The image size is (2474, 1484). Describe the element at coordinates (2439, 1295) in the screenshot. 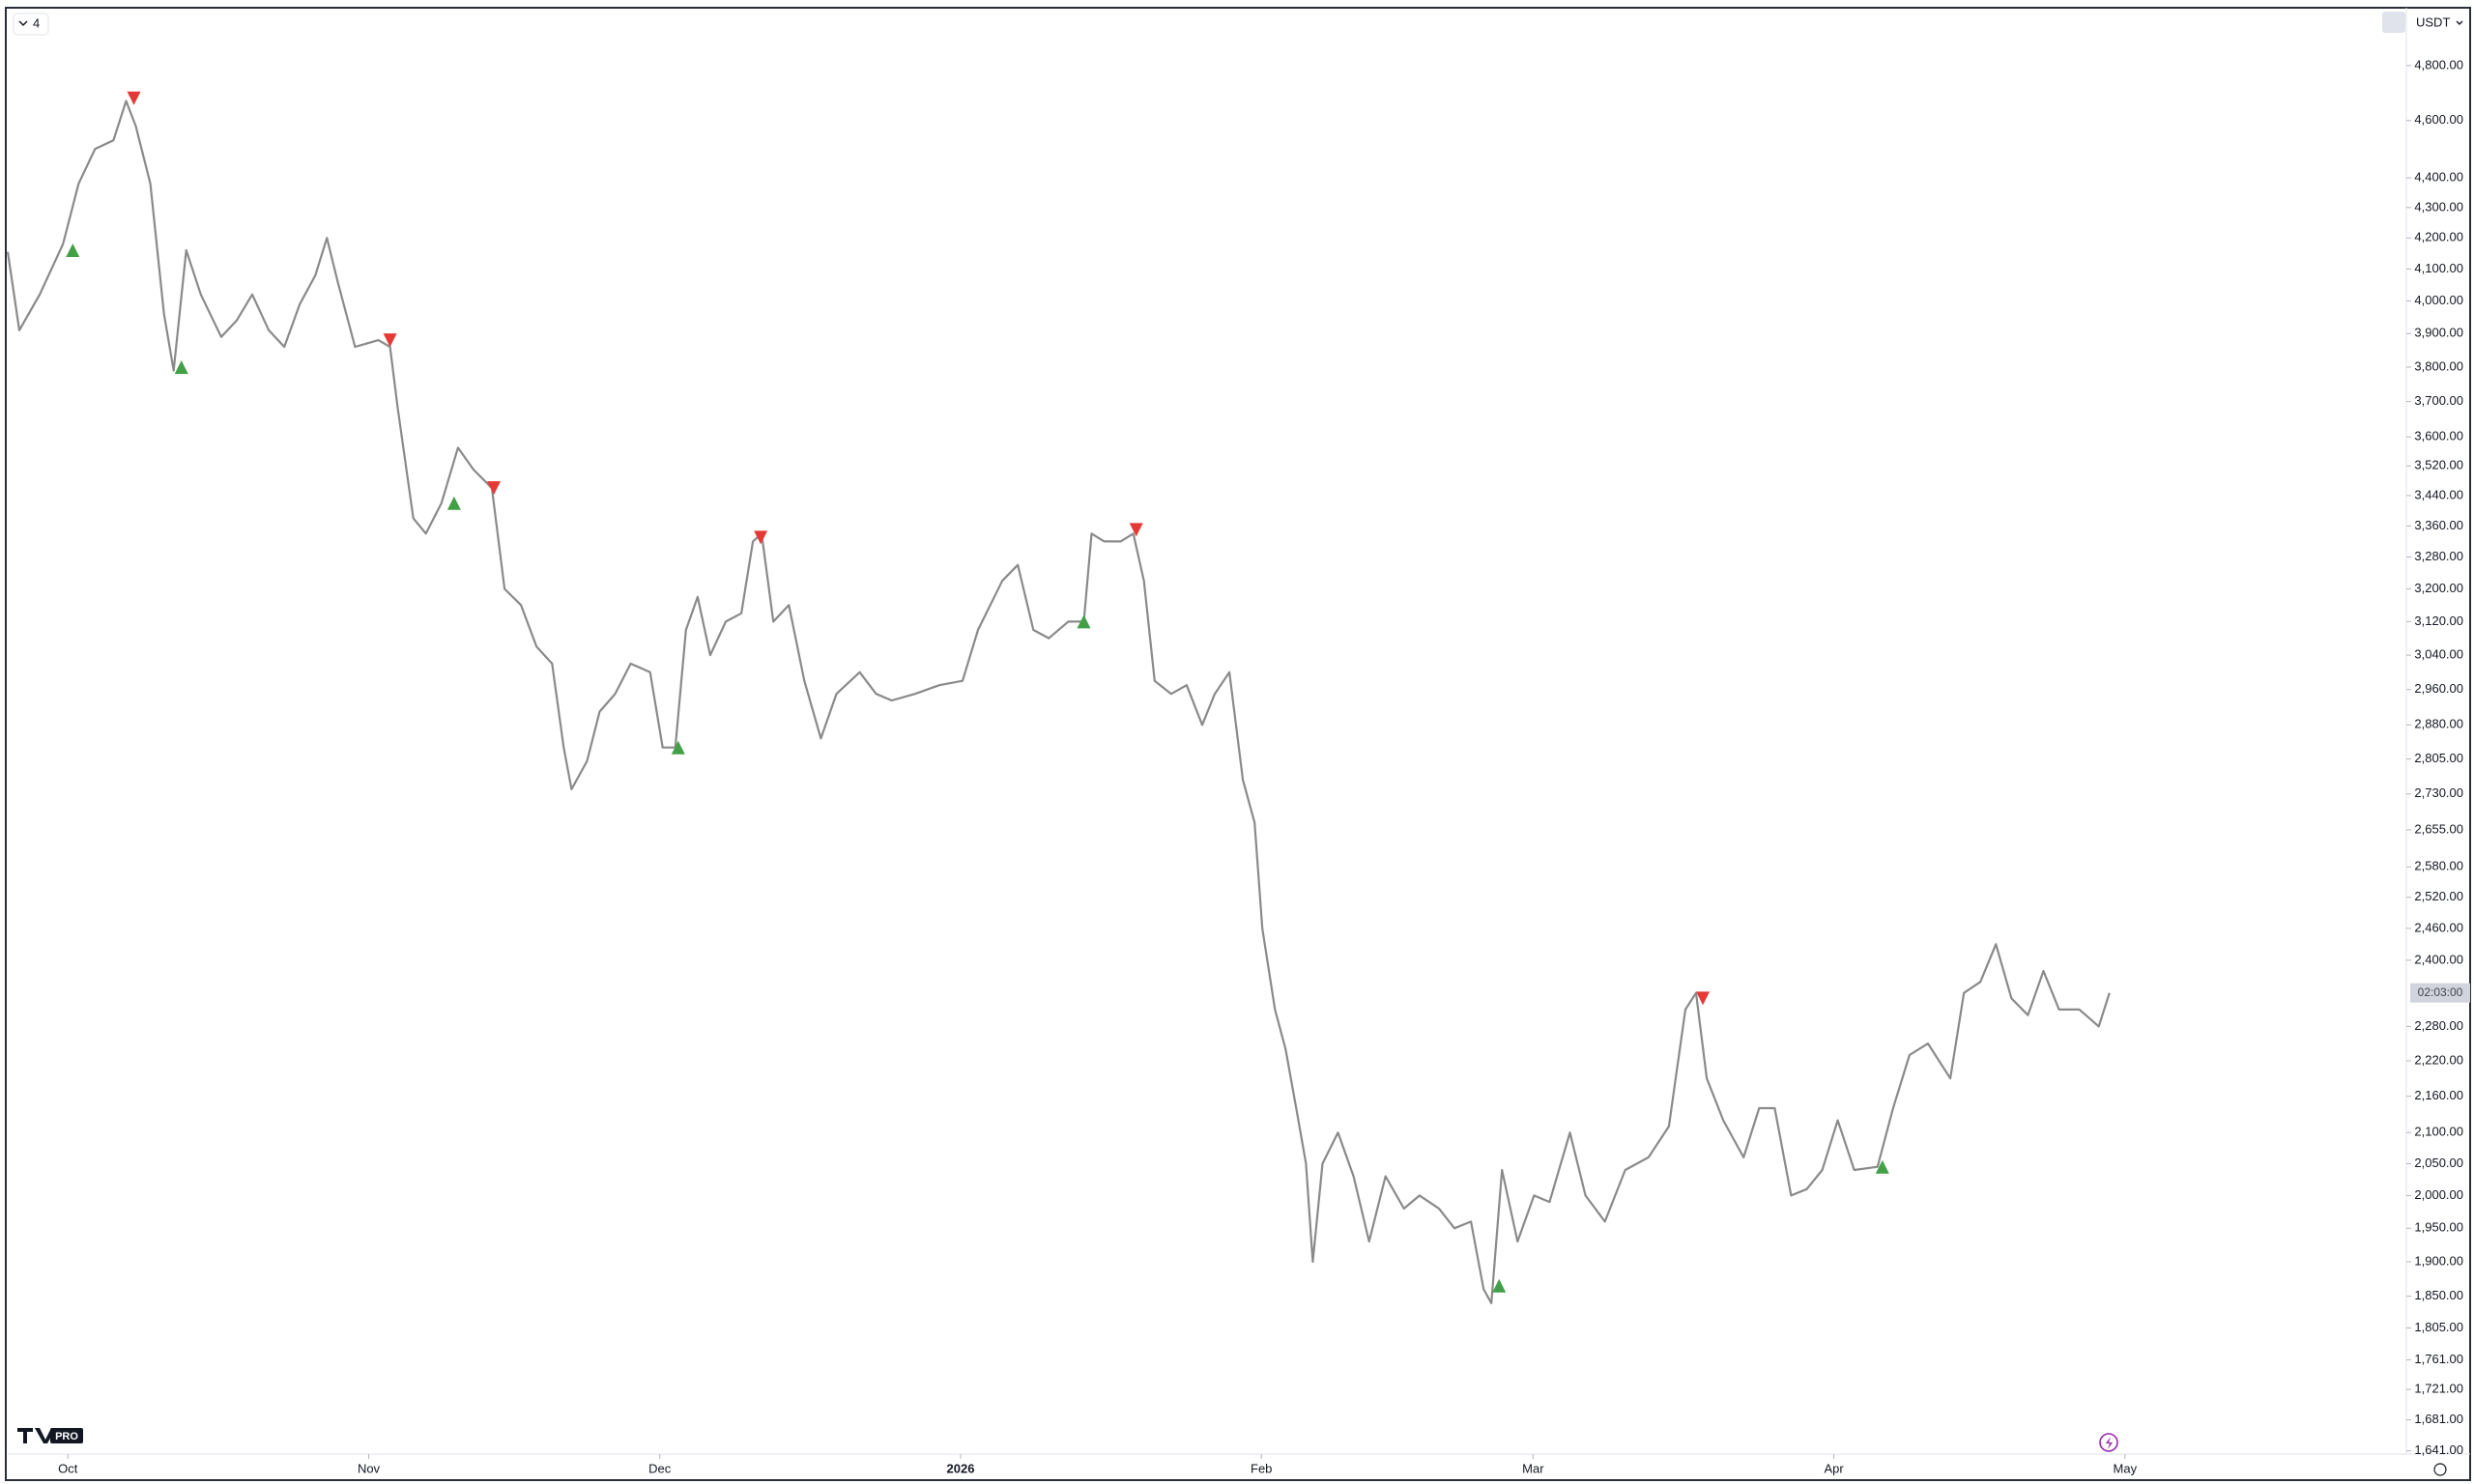

I see `y-tick-label: 1,850.00` at that location.